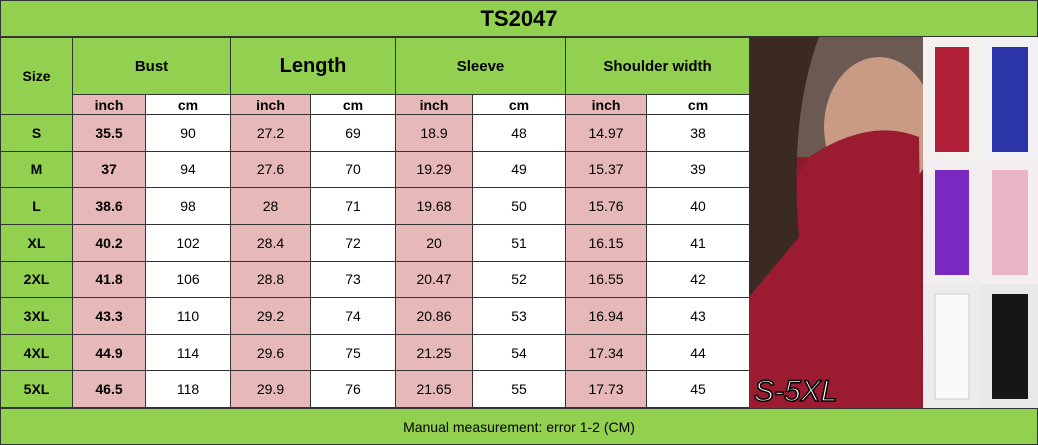  What do you see at coordinates (519, 133) in the screenshot?
I see `measure-cell: 48` at bounding box center [519, 133].